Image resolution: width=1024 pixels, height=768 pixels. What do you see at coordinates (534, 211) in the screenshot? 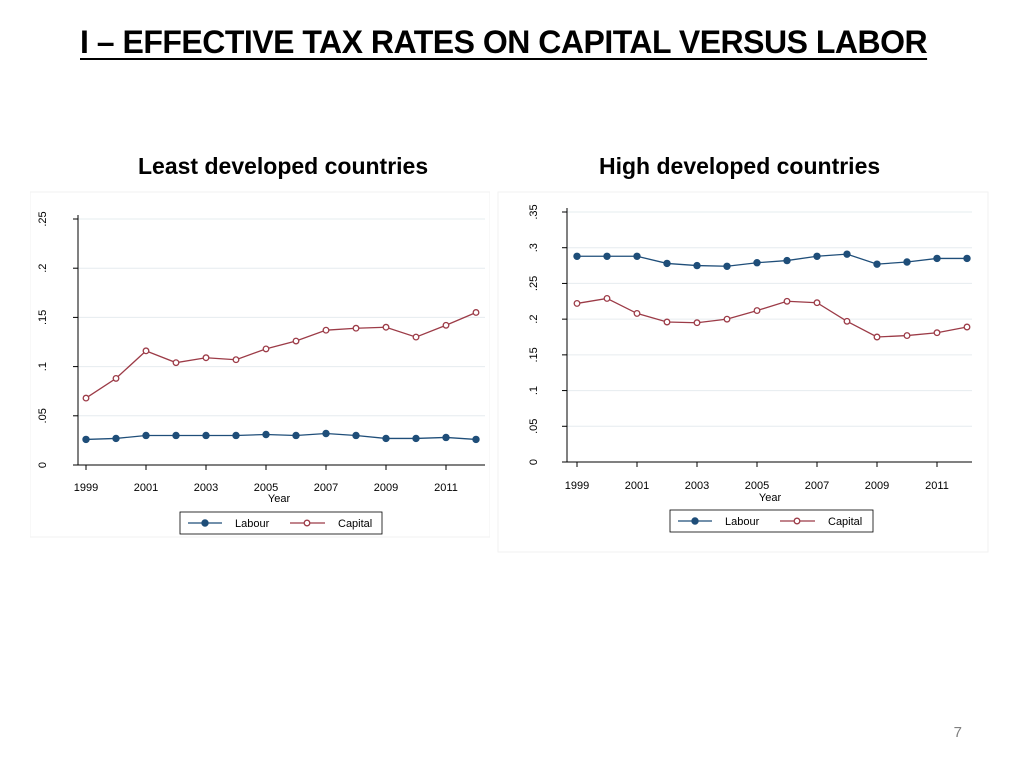
I see `high-y-tick-label: .35` at bounding box center [534, 211].